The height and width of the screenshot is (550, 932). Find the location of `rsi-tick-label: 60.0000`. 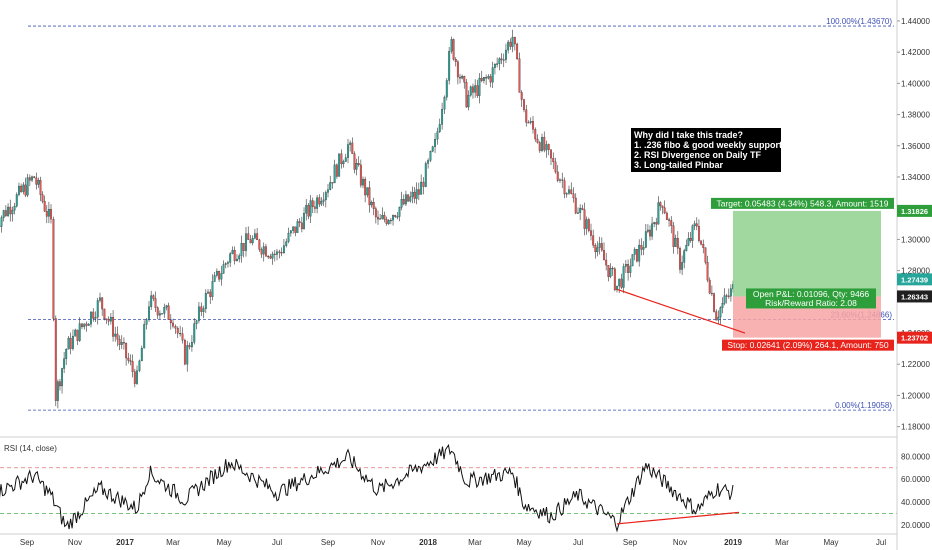

rsi-tick-label: 60.0000 is located at coordinates (915, 479).